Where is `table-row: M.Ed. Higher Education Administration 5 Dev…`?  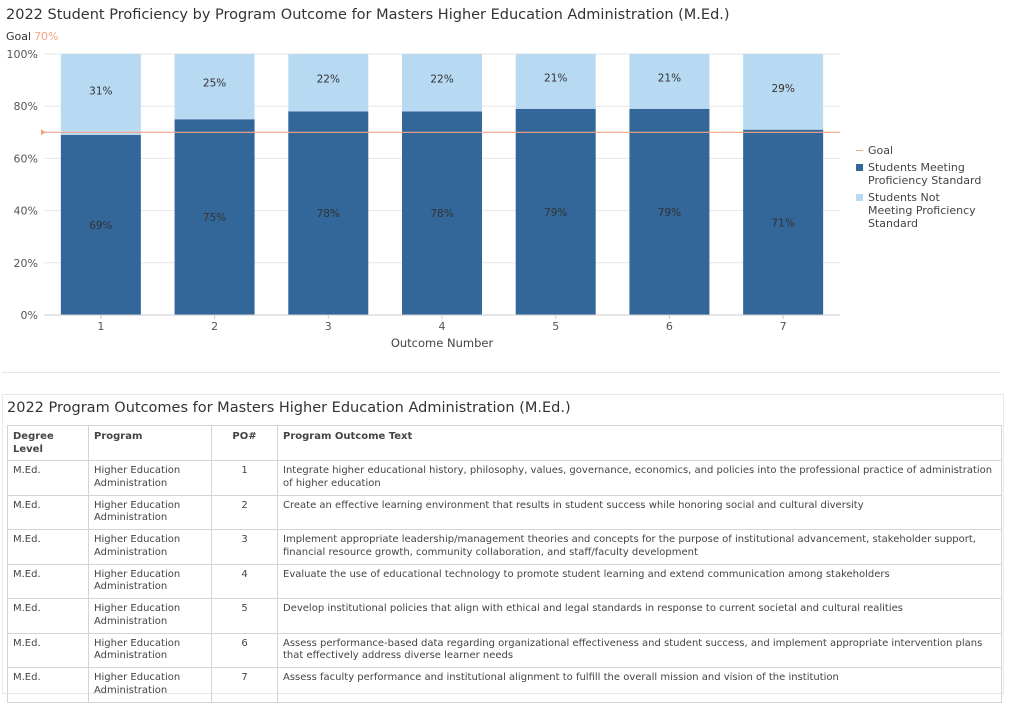 table-row: M.Ed. Higher Education Administration 5 Dev… is located at coordinates (504, 616).